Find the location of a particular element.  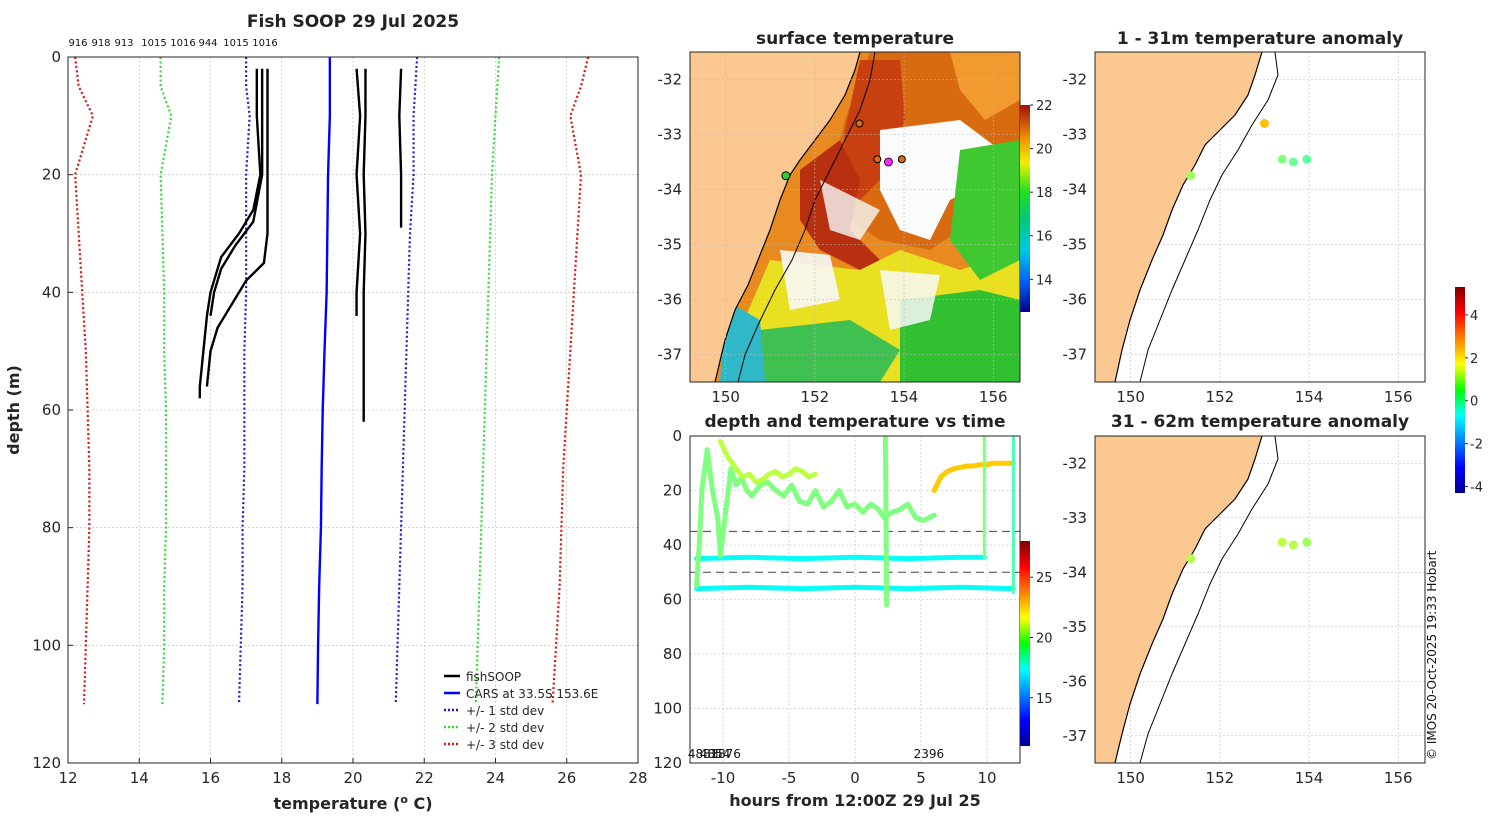

tick-label-x: 0 is located at coordinates (855, 778).